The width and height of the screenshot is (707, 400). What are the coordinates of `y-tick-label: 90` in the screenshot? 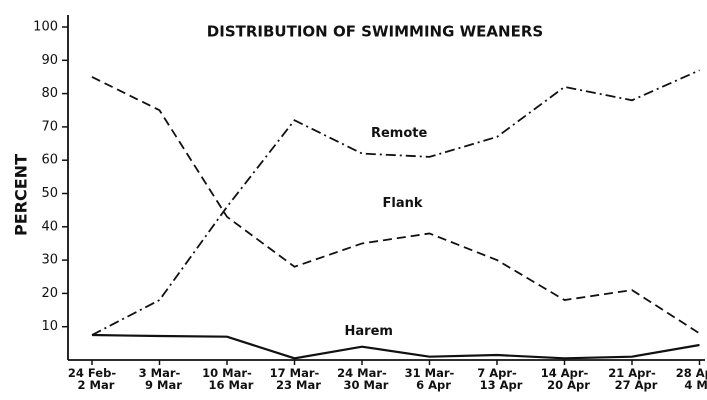 It's located at (49, 60).